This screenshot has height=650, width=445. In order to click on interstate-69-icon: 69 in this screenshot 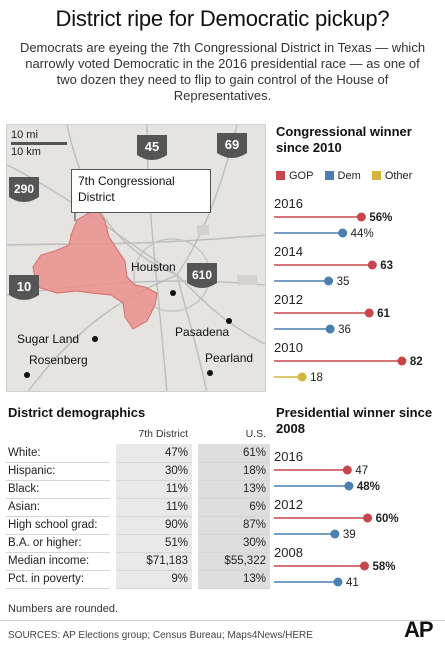, I will do `click(232, 145)`.